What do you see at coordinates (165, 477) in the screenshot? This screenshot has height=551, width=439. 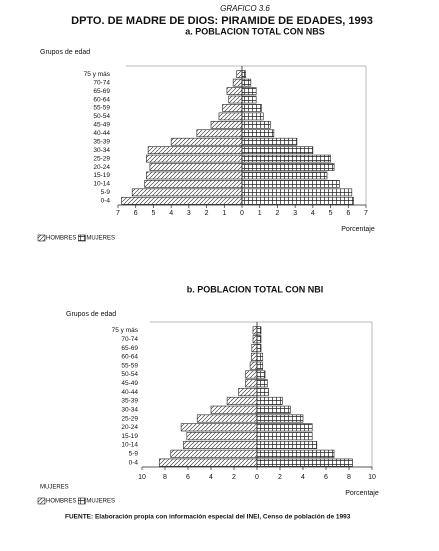 I see `x-tick-label: 8` at bounding box center [165, 477].